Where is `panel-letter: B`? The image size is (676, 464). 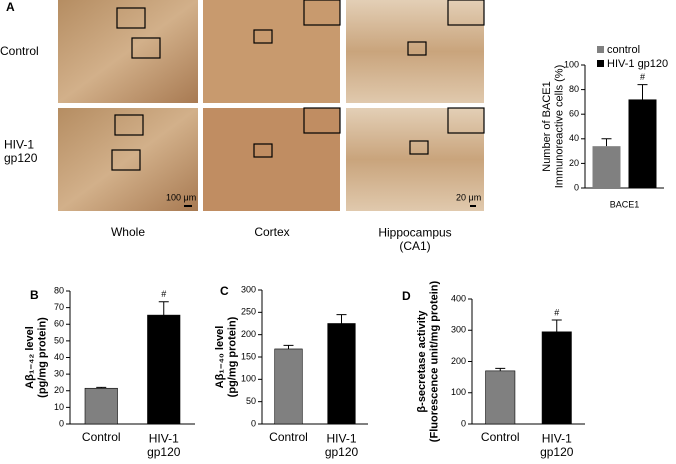
panel-letter: B is located at coordinates (34, 295).